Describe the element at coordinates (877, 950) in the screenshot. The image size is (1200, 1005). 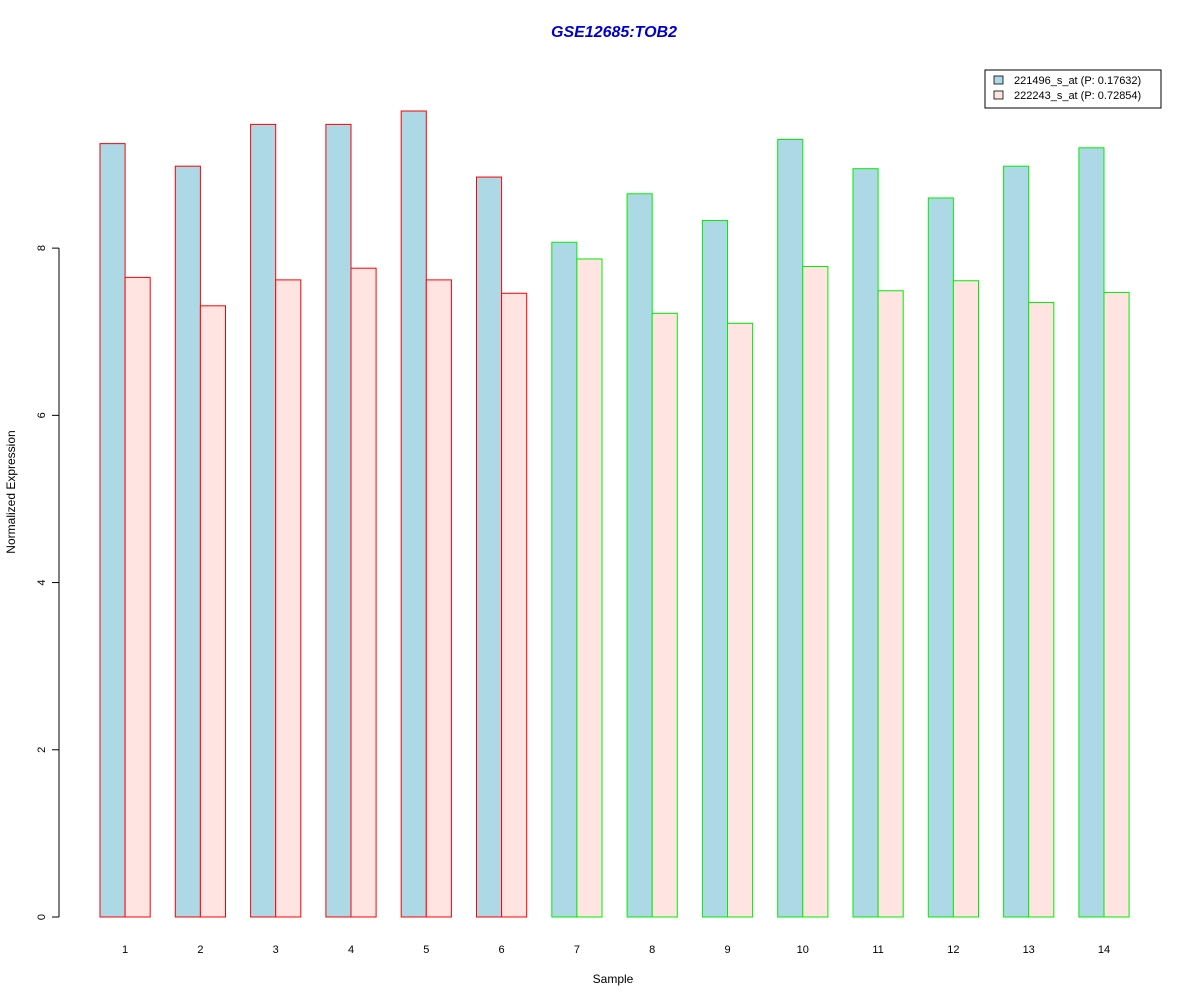
I see `x-tick-label: 11` at that location.